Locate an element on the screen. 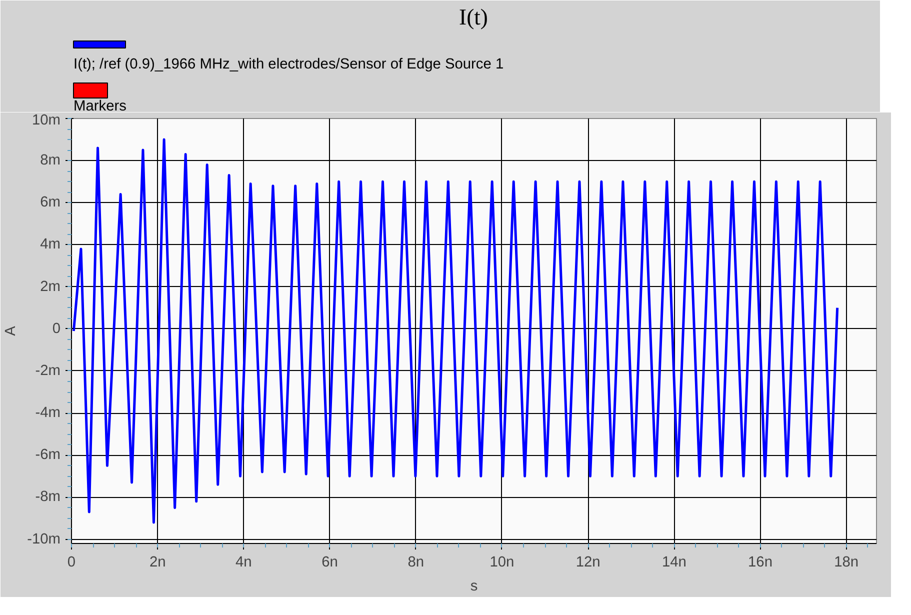  x-tick-label: 10n is located at coordinates (502, 562).